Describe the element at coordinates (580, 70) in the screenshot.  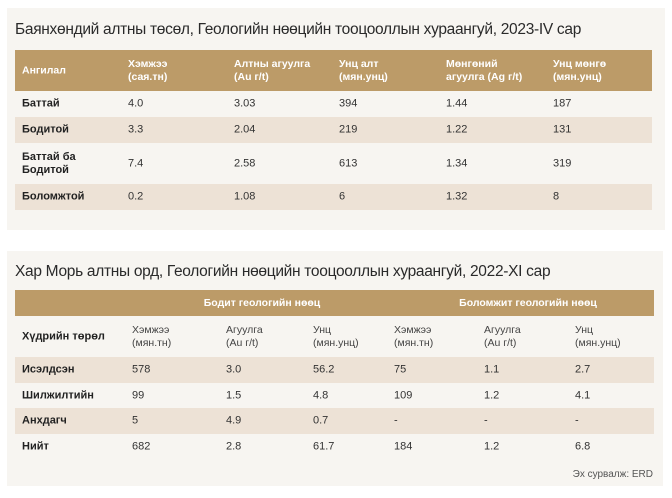
I see `table1-header-silver-oz: Унц мөнгө (мян.унц)` at that location.